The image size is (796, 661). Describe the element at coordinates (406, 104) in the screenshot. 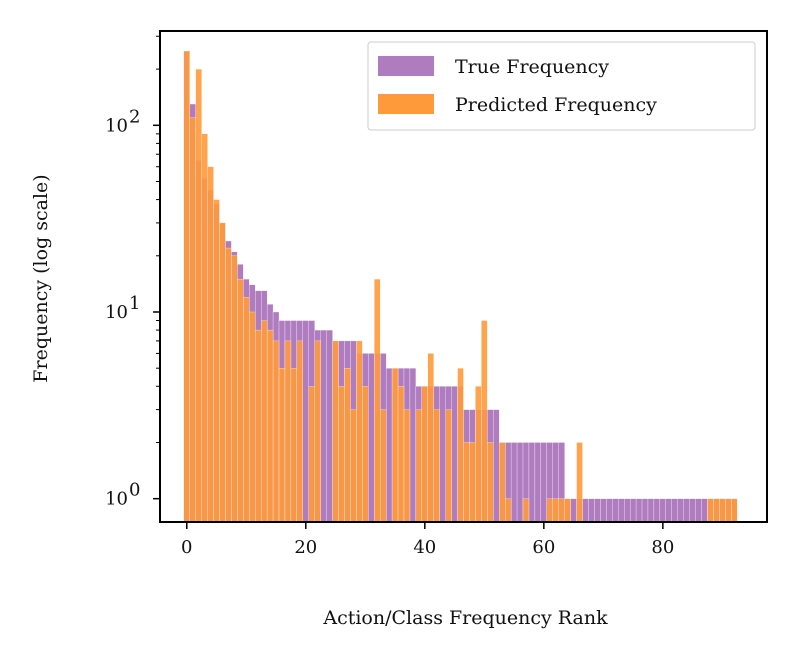

I see `legend-swatch-predicted-frequency` at that location.